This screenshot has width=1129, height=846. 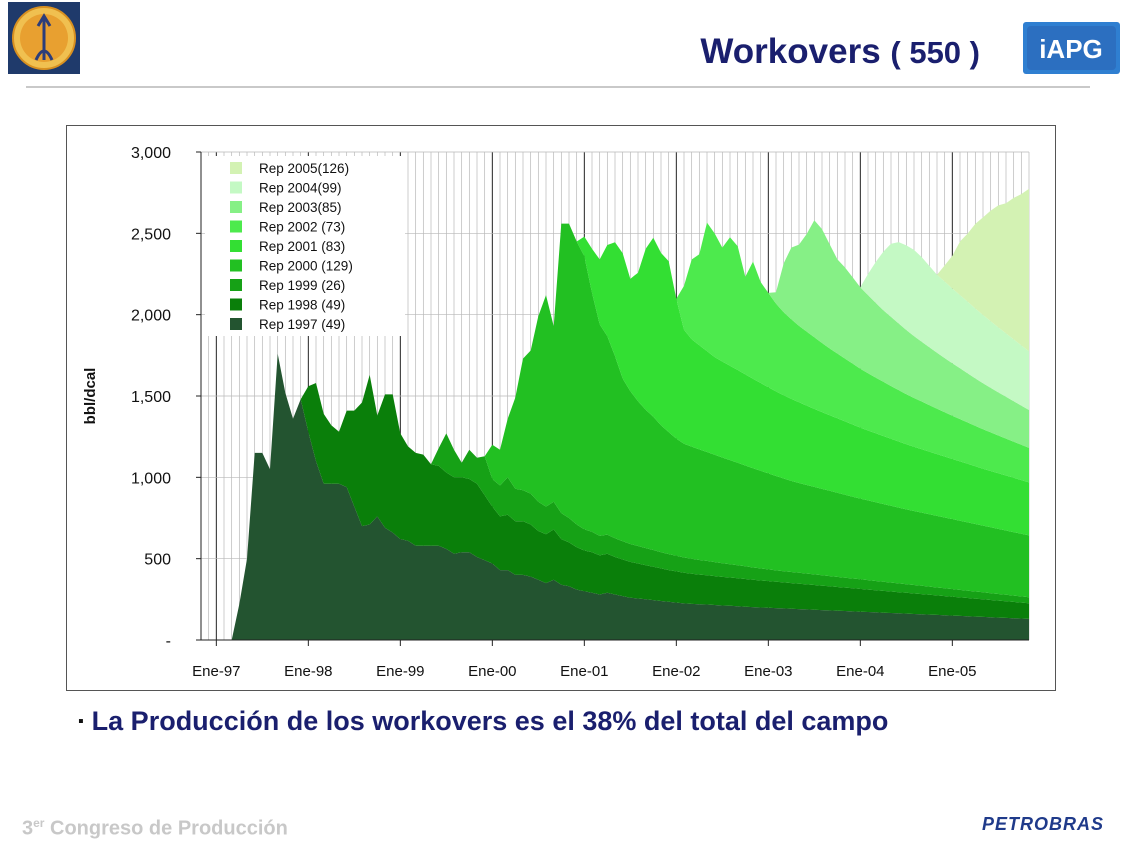 What do you see at coordinates (300, 207) in the screenshot?
I see `legend-label: Rep 2003(85)` at bounding box center [300, 207].